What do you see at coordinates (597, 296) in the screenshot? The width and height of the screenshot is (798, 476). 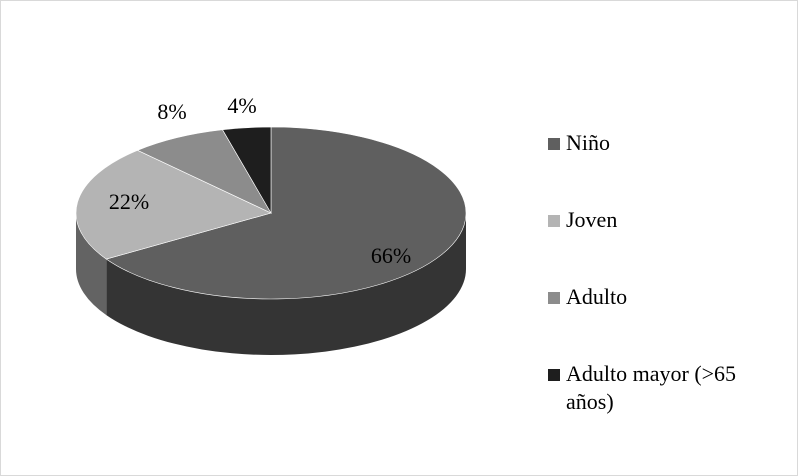 I see `legend-label: Adulto` at bounding box center [597, 296].